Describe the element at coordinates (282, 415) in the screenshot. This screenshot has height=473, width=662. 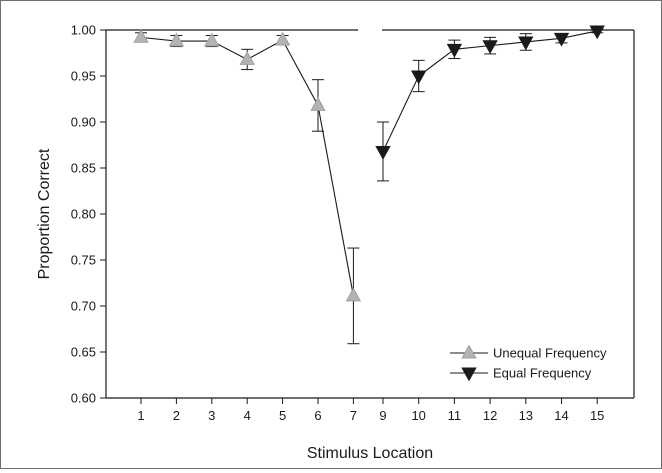
I see `x-tick-label: 5` at that location.